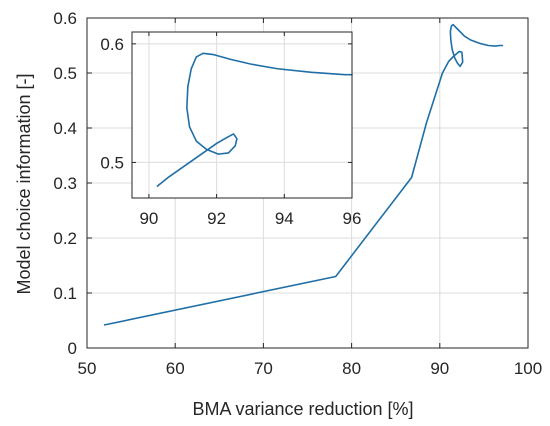 This screenshot has height=426, width=550. I want to click on main-x-tick-label: 90, so click(439, 368).